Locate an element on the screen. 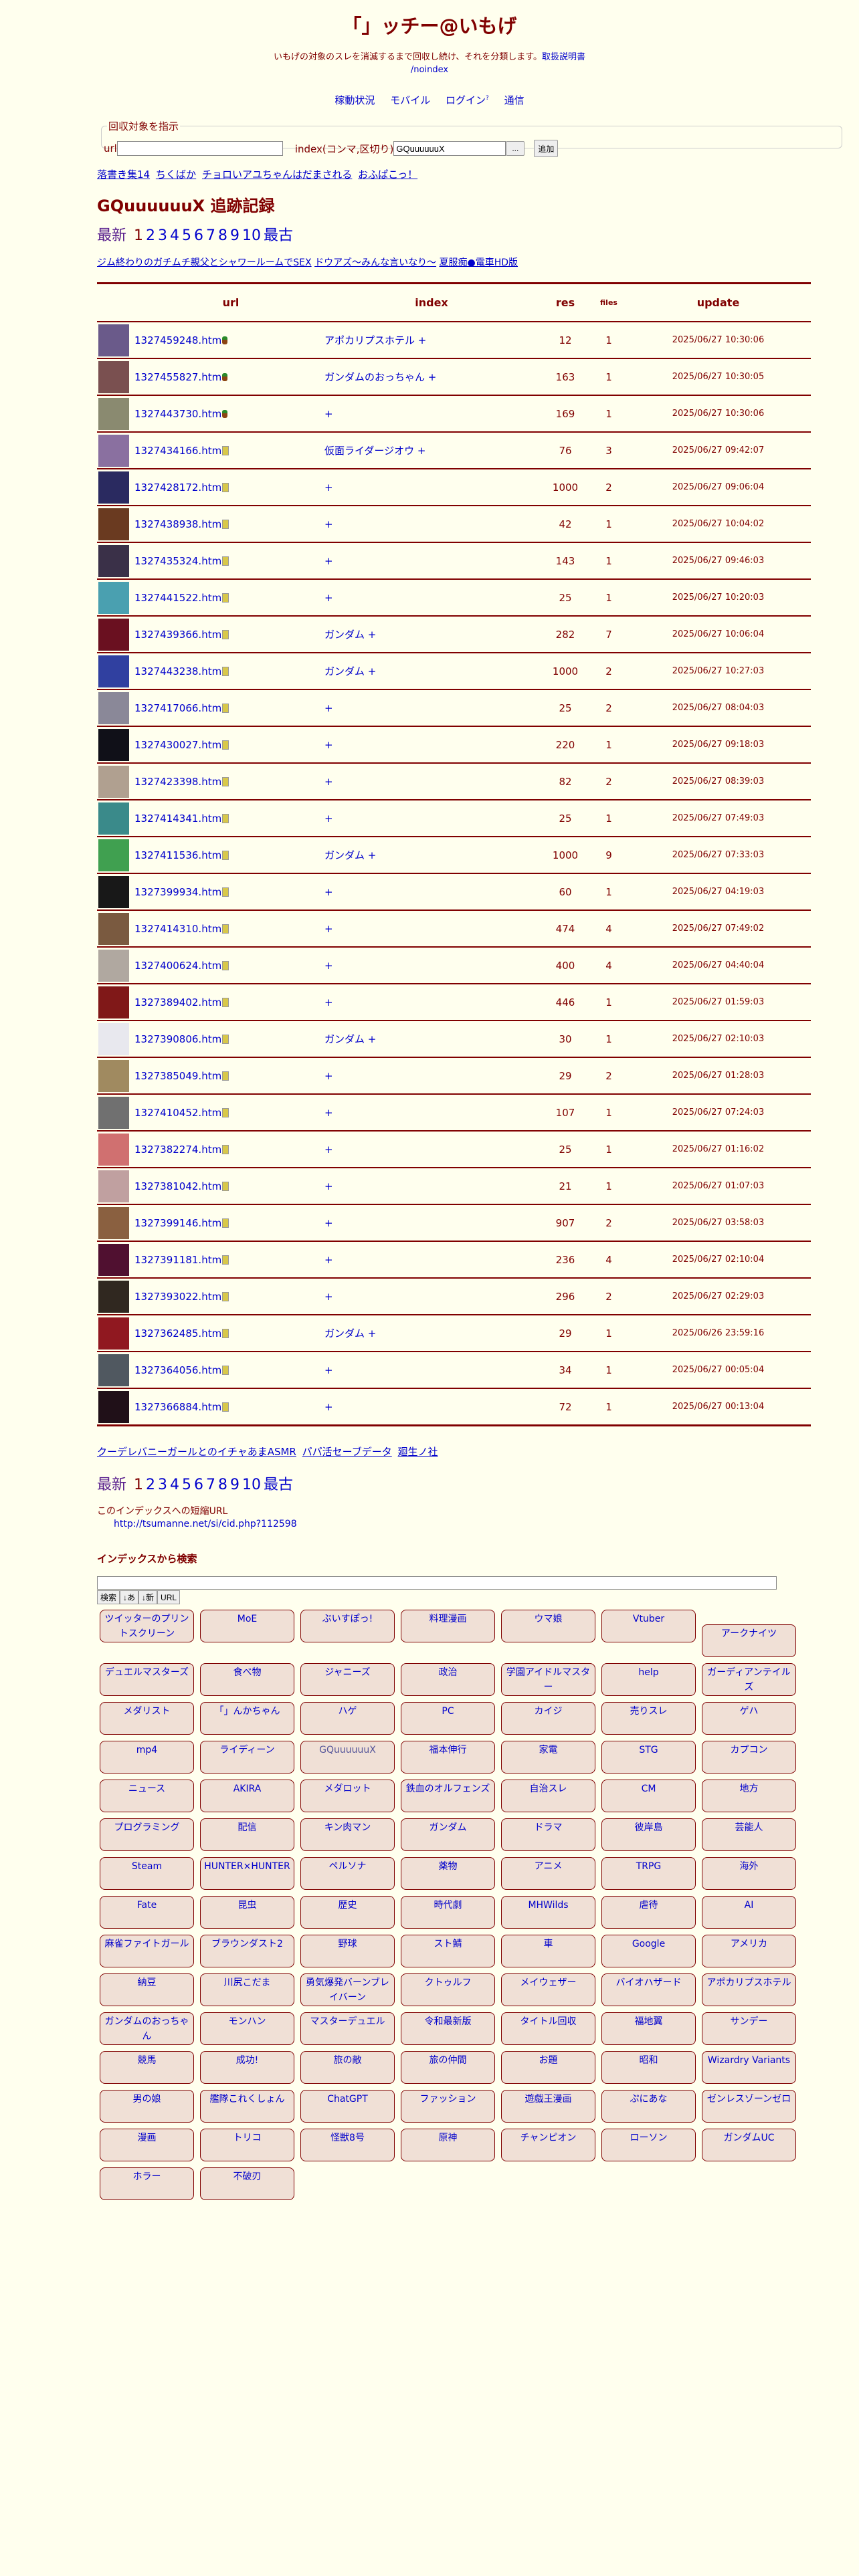 The image size is (859, 2576). index-tag-button: 勇気爆発バーンブレイバーン is located at coordinates (347, 1990).